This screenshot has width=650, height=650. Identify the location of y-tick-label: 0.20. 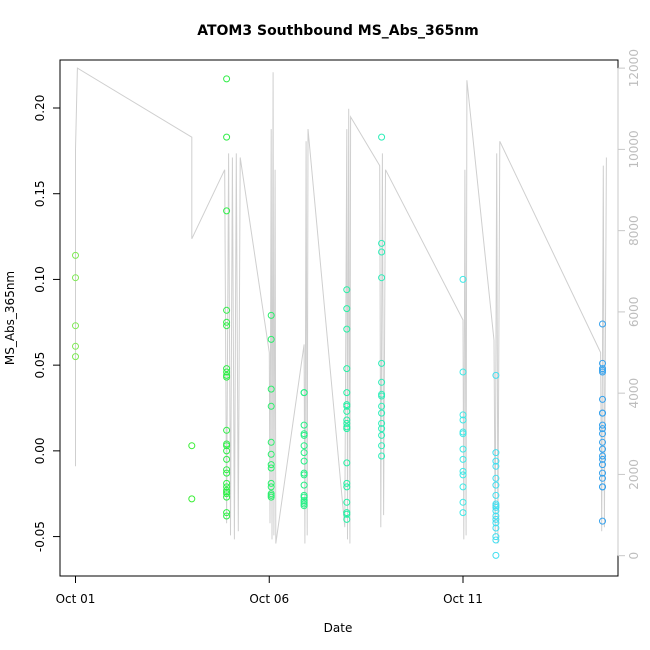
(40, 108).